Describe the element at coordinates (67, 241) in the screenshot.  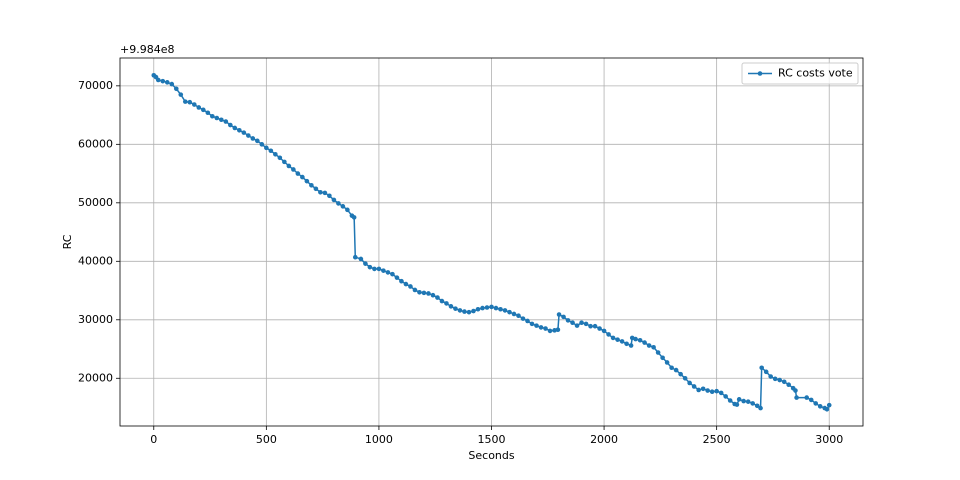
I see `y-axis-label: RC` at that location.